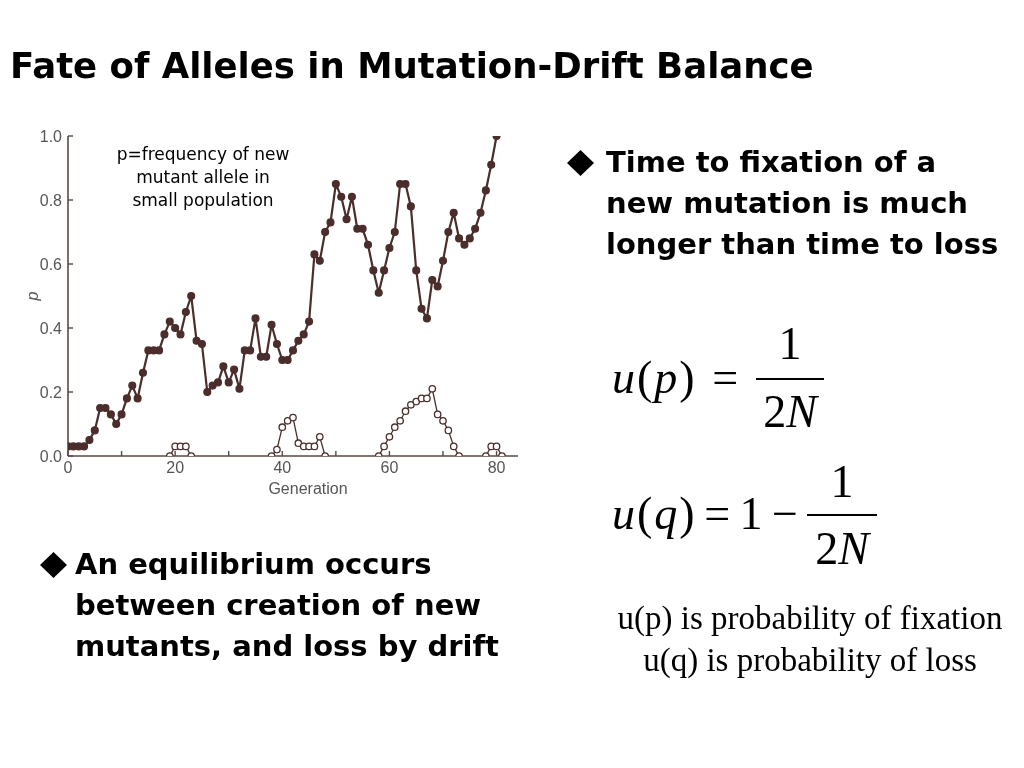 The image size is (1024, 768). Describe the element at coordinates (676, 377) in the screenshot. I see `text: u(p) =` at that location.